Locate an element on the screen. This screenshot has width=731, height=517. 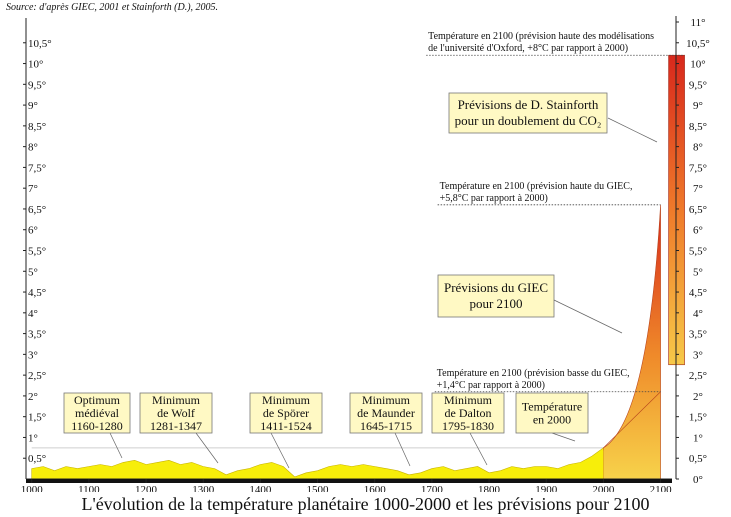
period-label-text: en 2000 is located at coordinates (552, 420).